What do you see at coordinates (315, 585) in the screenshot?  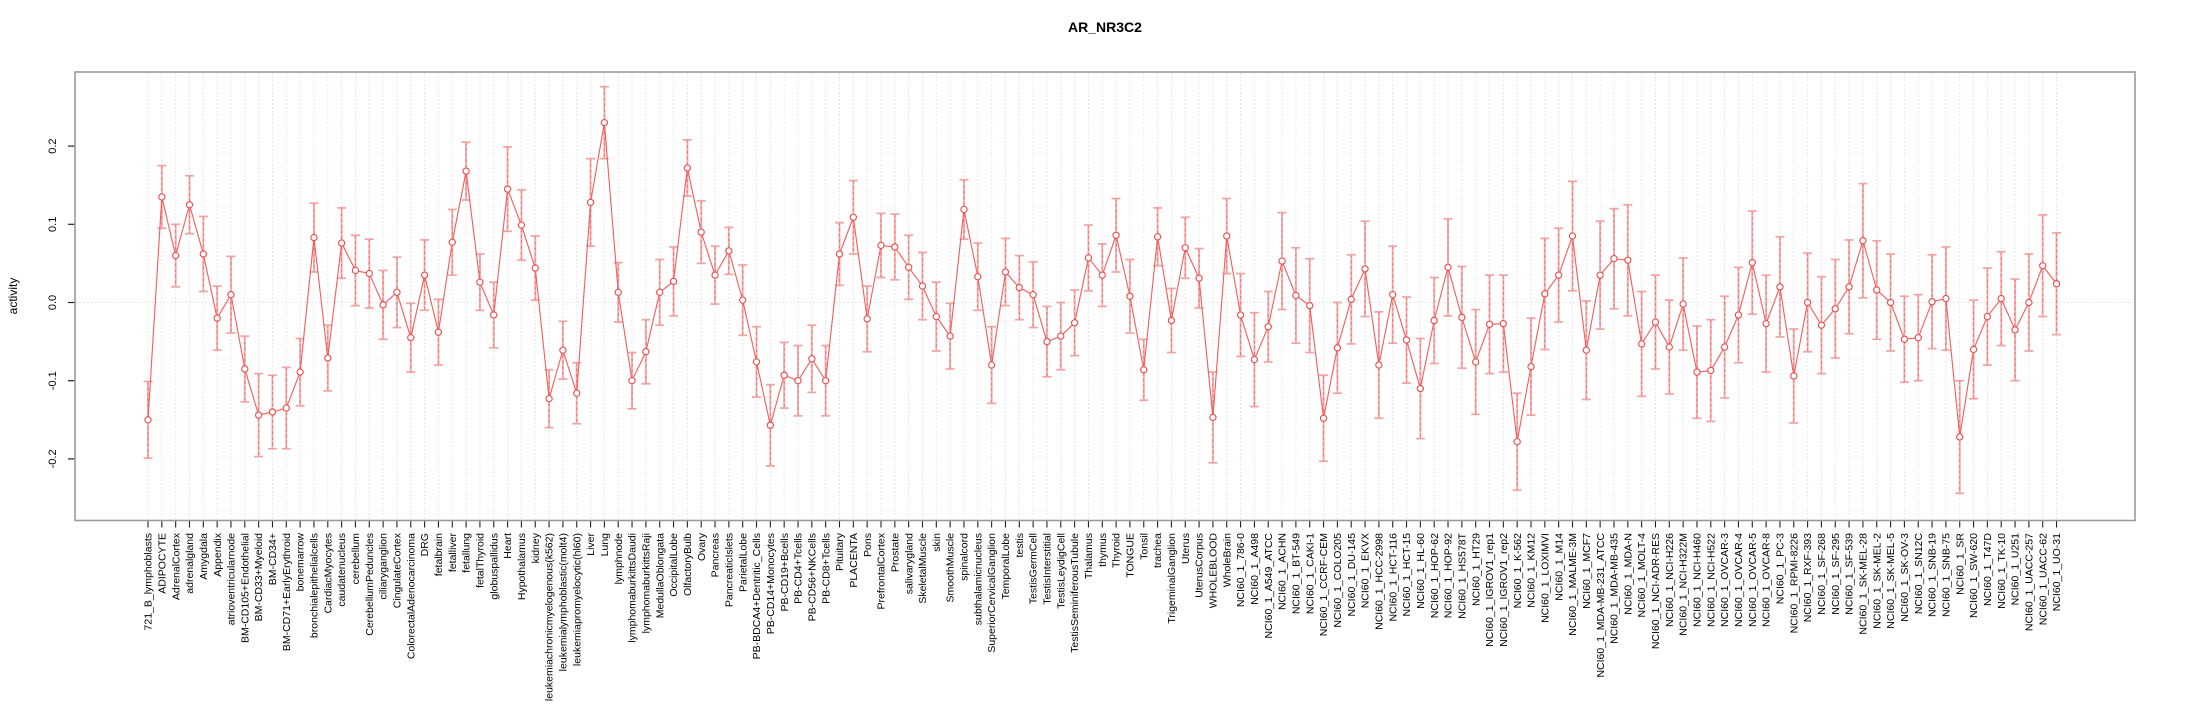 I see `x-tick-label: bronchialepithelialcells` at bounding box center [315, 585].